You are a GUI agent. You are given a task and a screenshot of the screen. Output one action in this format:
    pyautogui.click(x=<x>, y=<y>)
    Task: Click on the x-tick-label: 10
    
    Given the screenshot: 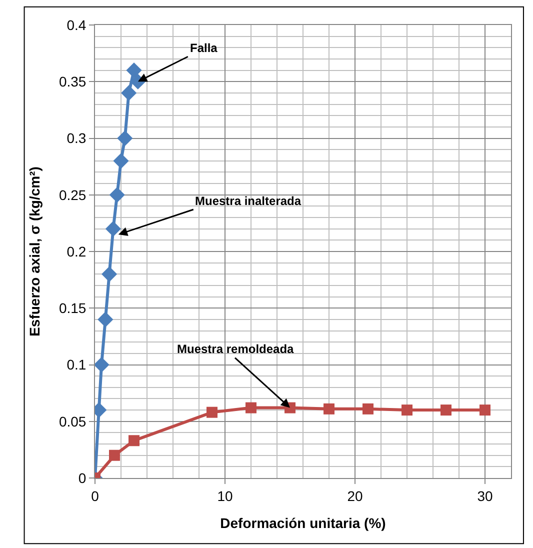 What is the action you would take?
    pyautogui.click(x=225, y=496)
    